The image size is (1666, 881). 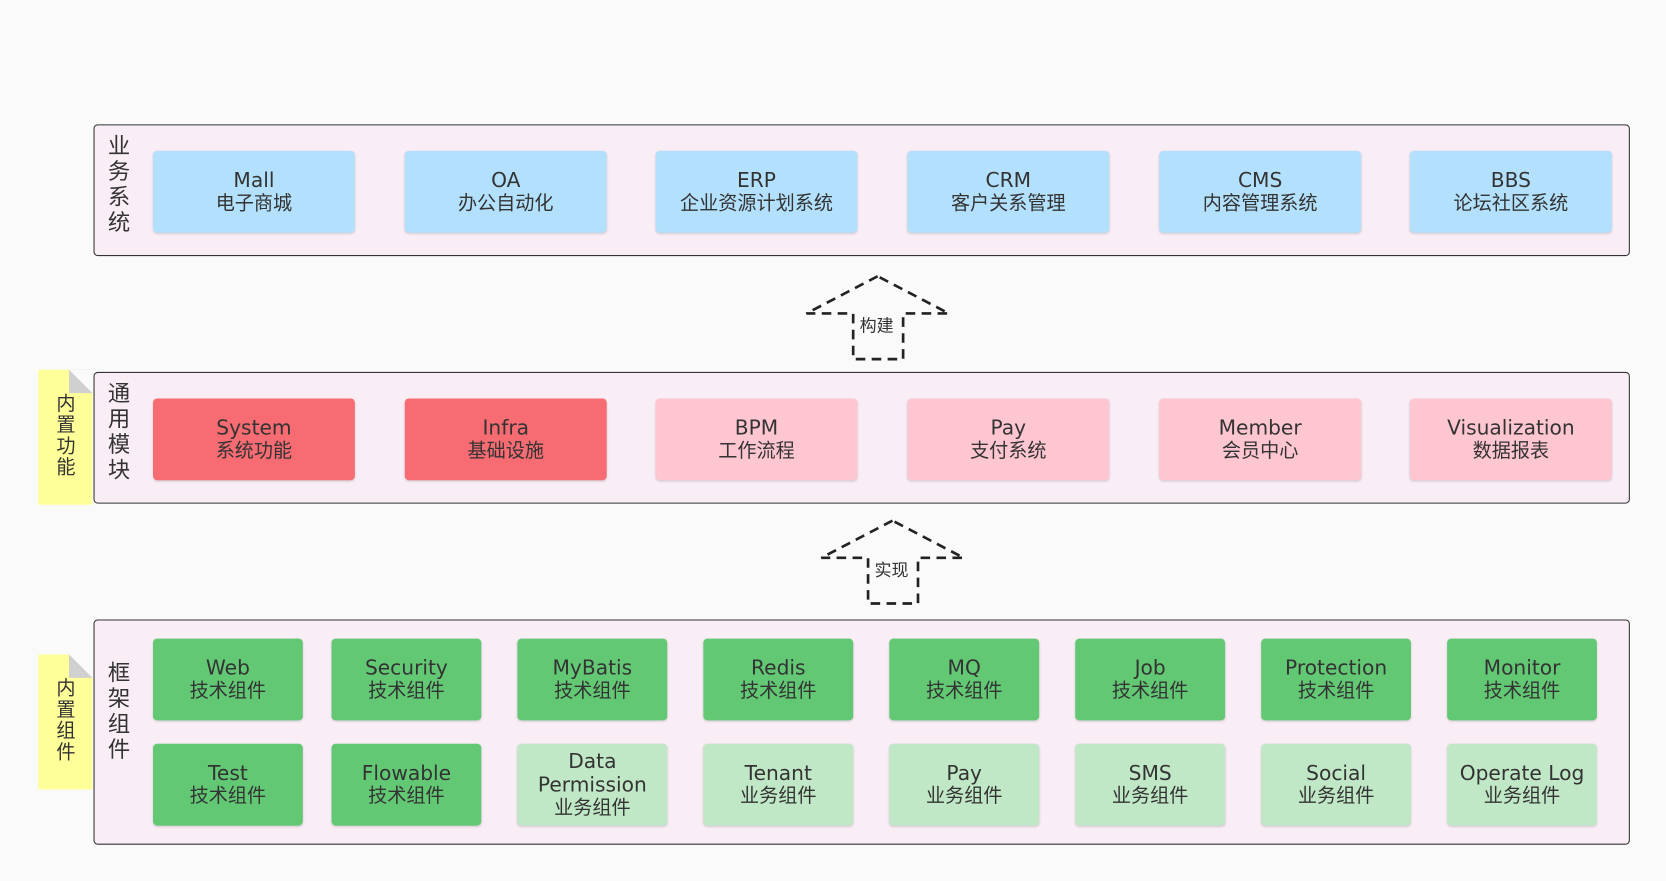 What do you see at coordinates (1336, 668) in the screenshot?
I see `card-title: Protection` at bounding box center [1336, 668].